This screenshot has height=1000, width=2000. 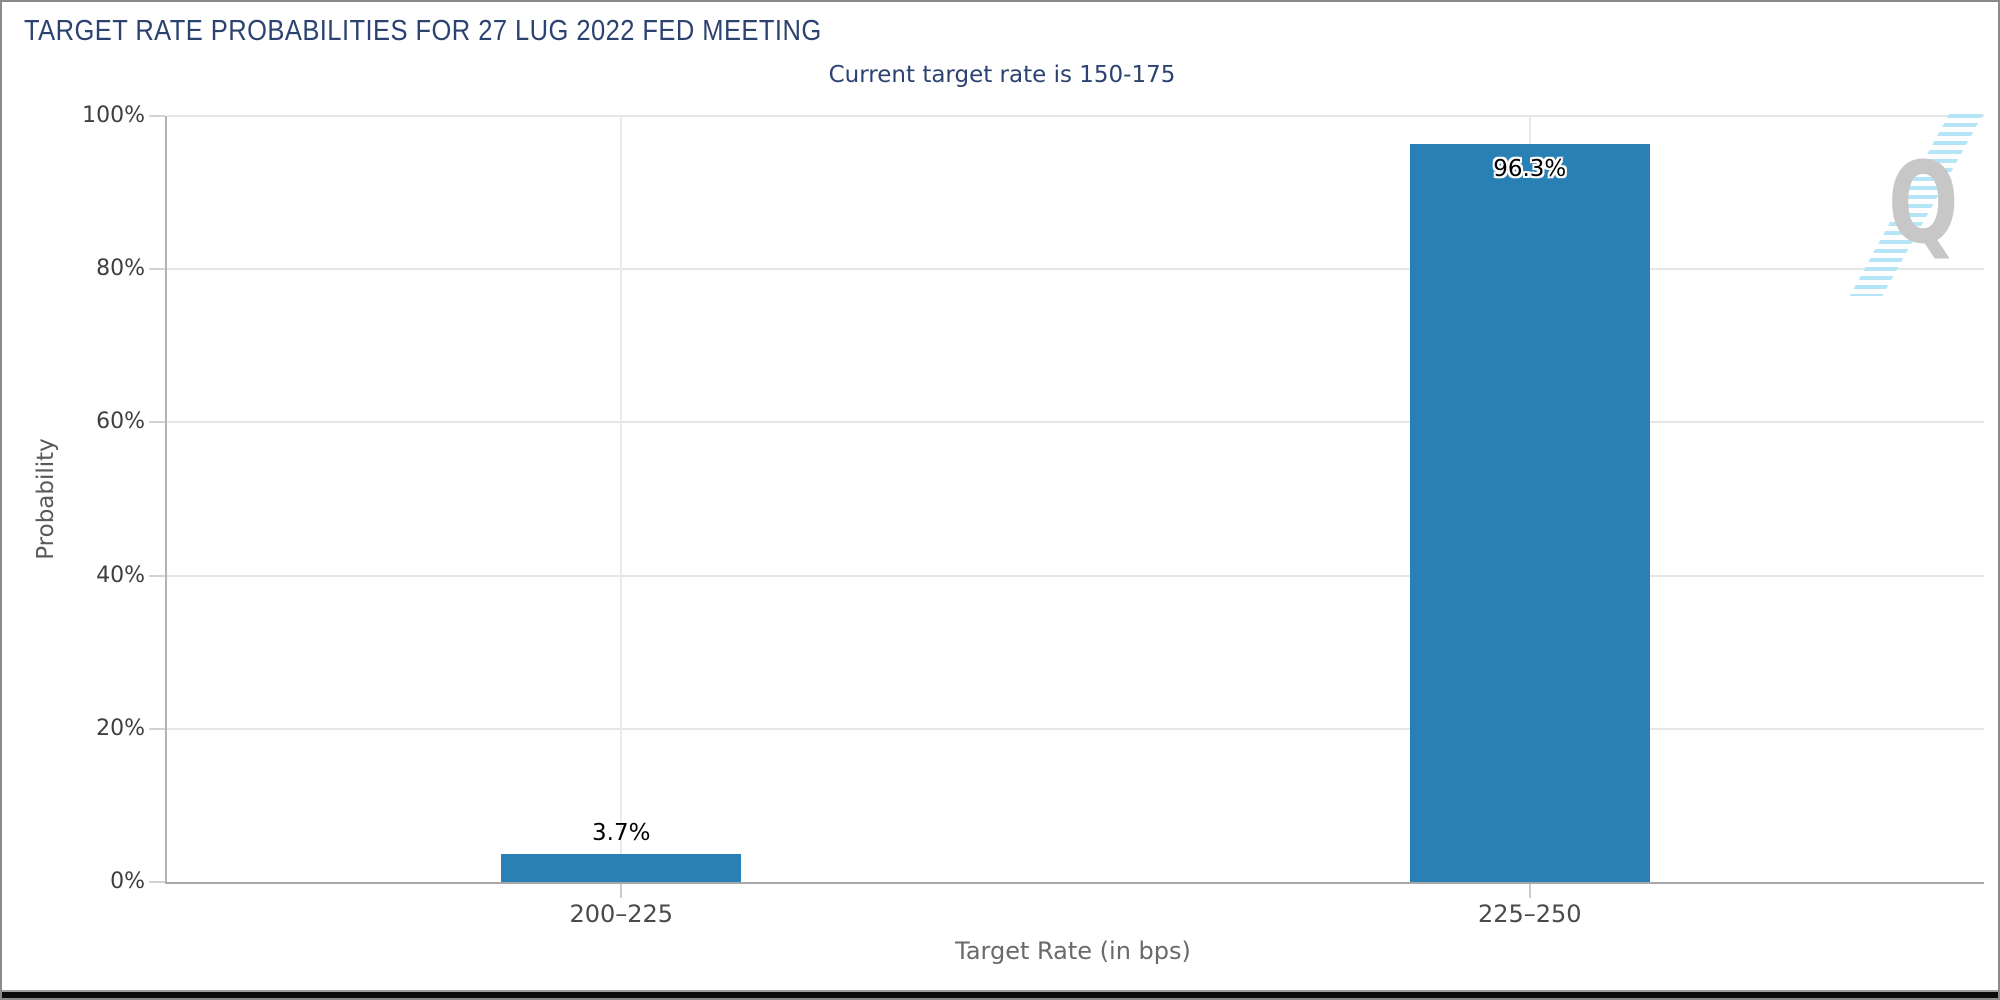 I want to click on q-logo-watermark: Q, so click(x=1915, y=205).